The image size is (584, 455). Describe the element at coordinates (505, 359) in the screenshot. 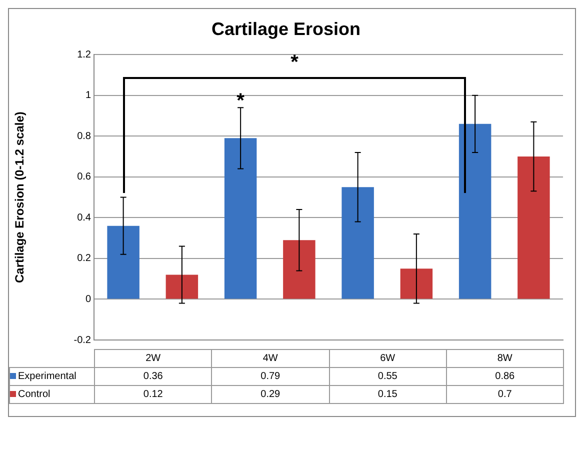

I see `x-tick-label: 8W` at that location.